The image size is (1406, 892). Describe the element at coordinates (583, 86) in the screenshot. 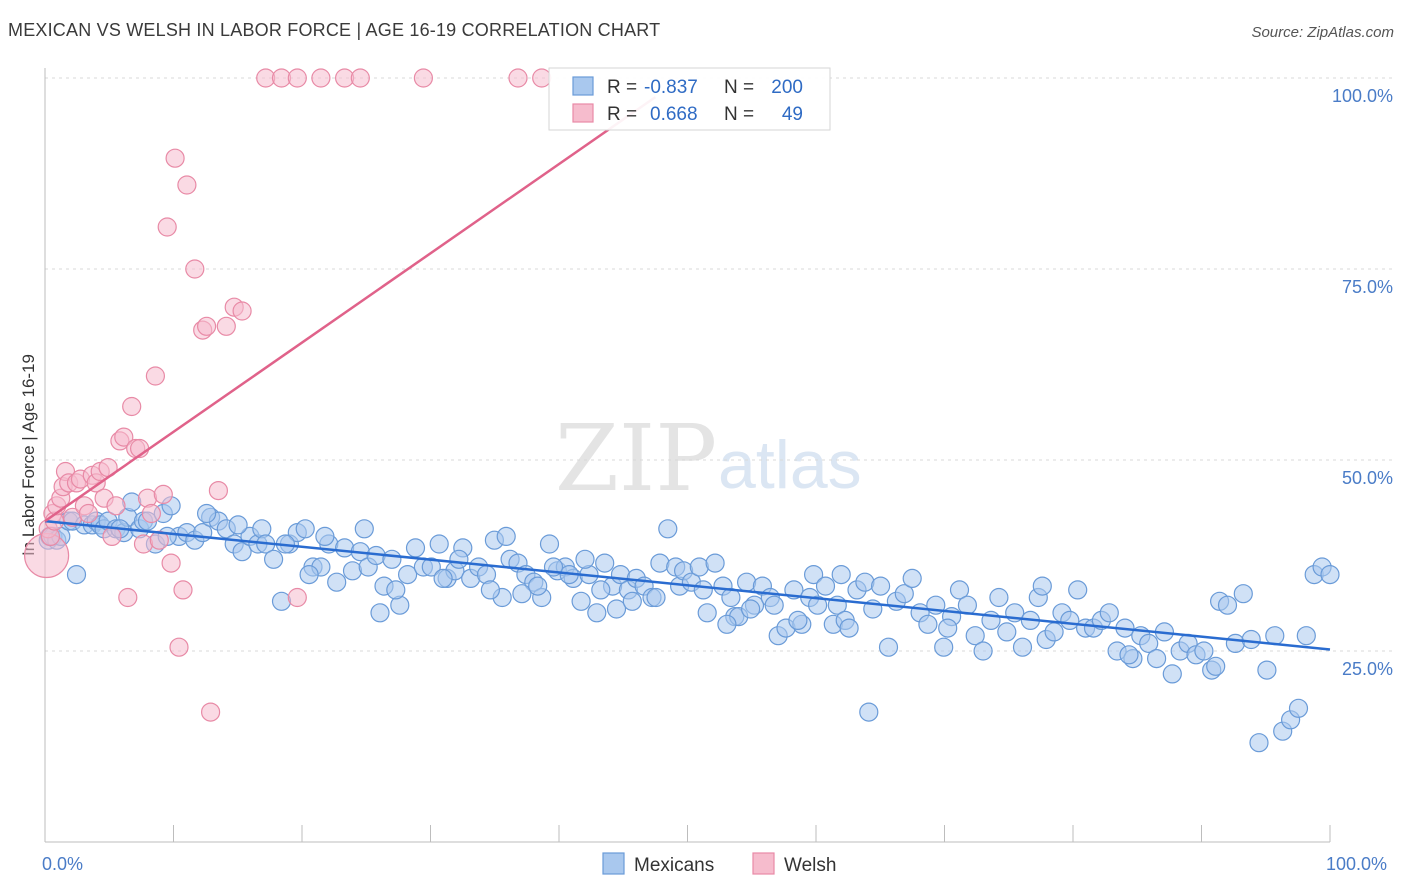

I see `legend-swatch-mexicans` at that location.